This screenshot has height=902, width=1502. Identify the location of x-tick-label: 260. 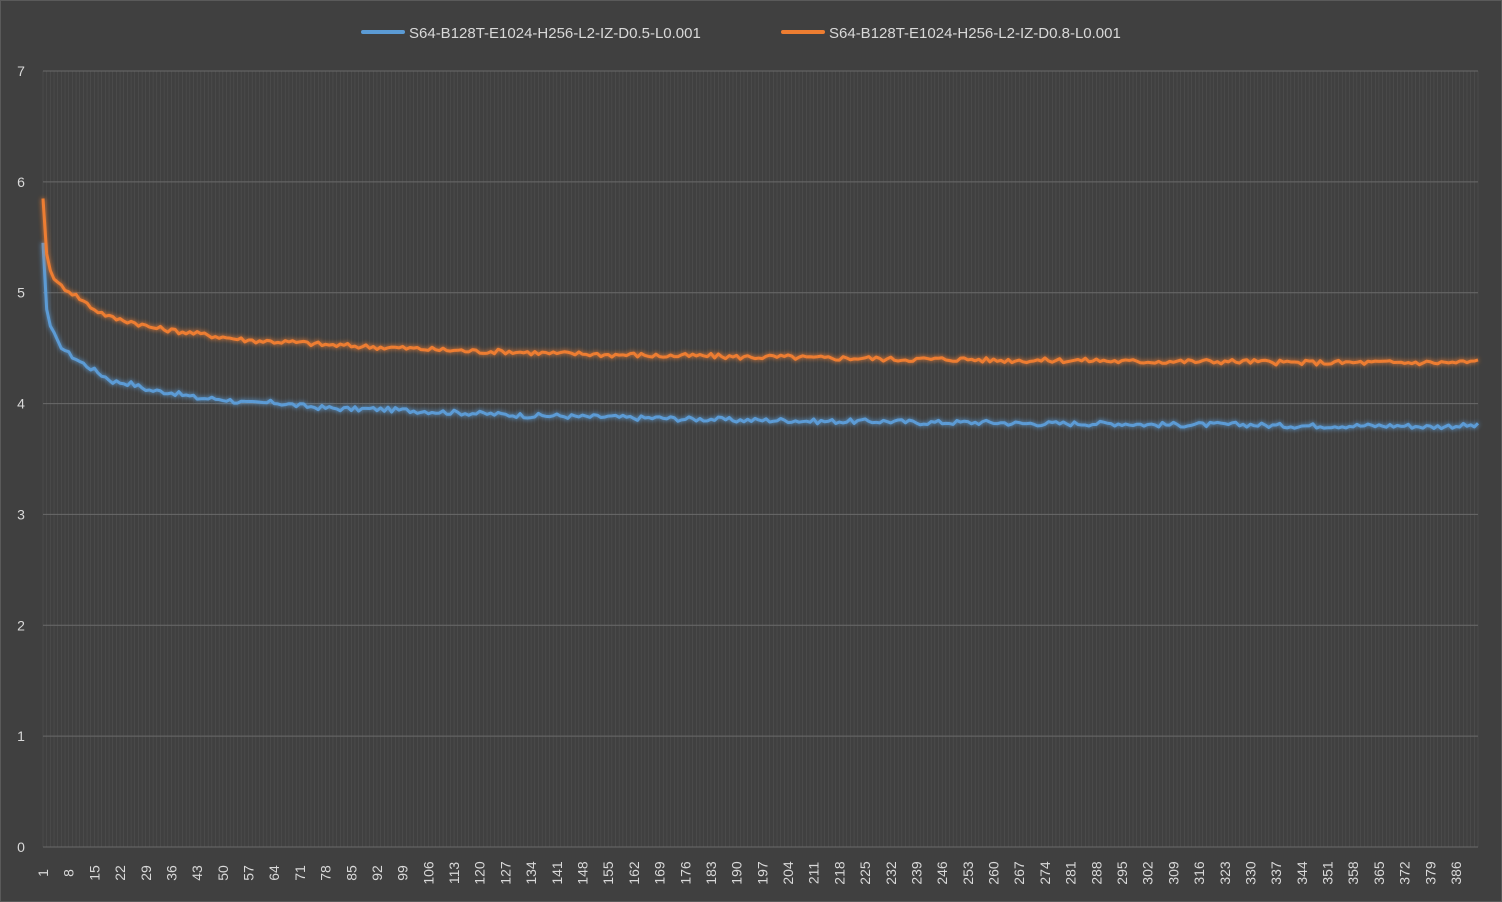
(994, 873).